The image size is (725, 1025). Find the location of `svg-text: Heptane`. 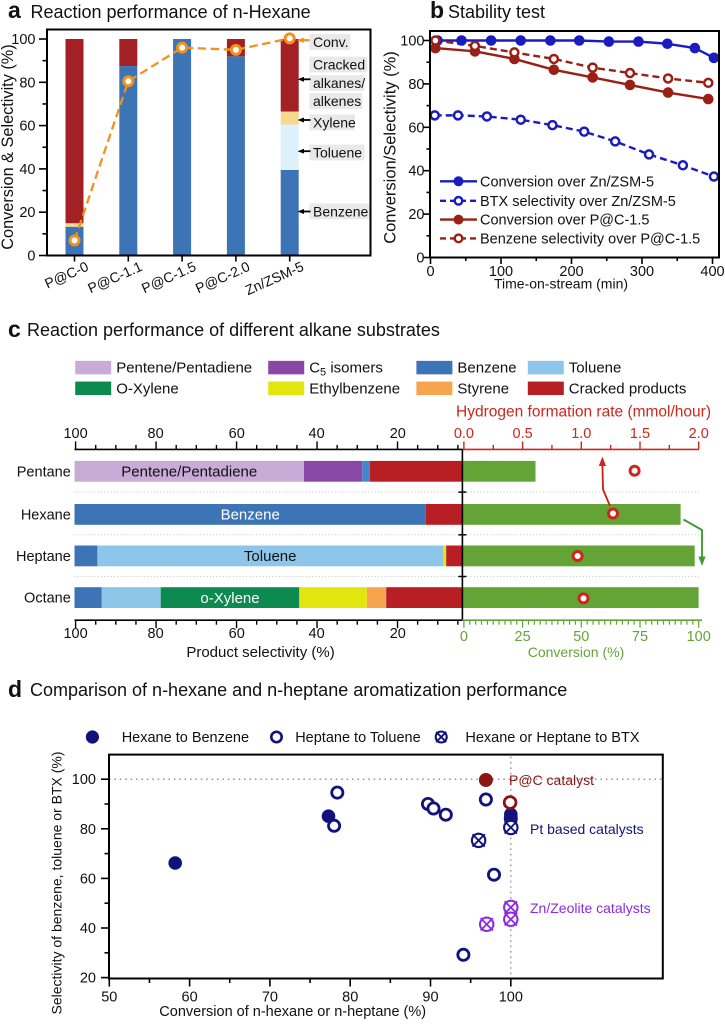

svg-text: Heptane is located at coordinates (43, 557).